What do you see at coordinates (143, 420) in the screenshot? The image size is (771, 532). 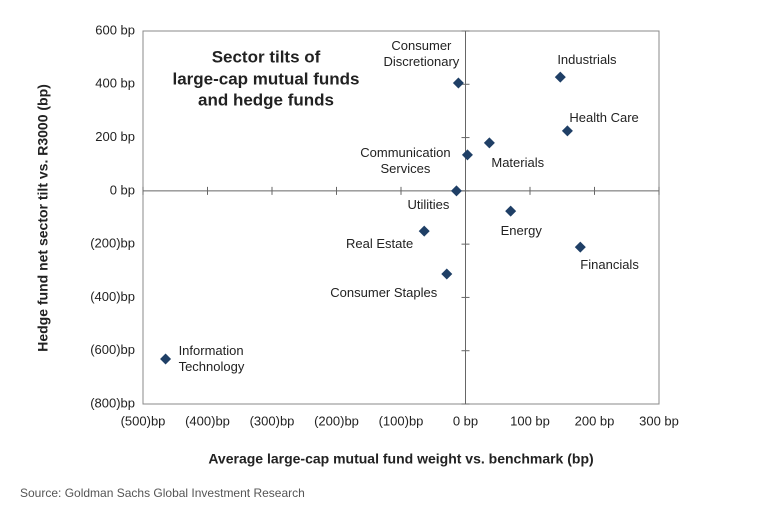 I see `x-tick-label: (500)bp` at bounding box center [143, 420].